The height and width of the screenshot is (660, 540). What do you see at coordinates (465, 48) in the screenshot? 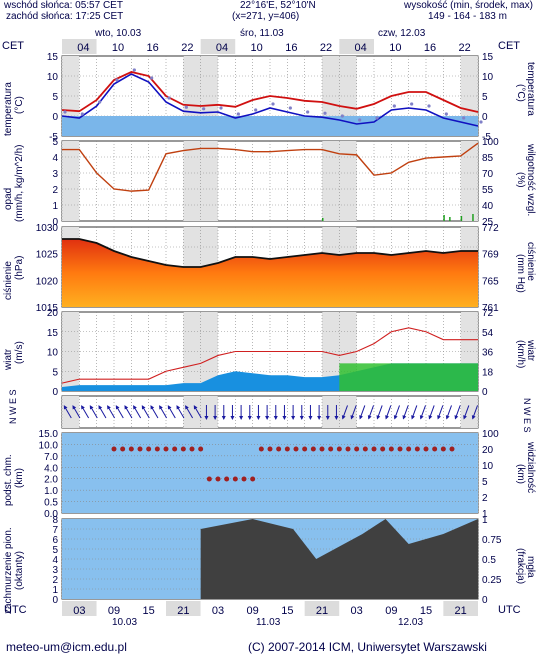
I see `top-hour-label: 22` at bounding box center [465, 48].